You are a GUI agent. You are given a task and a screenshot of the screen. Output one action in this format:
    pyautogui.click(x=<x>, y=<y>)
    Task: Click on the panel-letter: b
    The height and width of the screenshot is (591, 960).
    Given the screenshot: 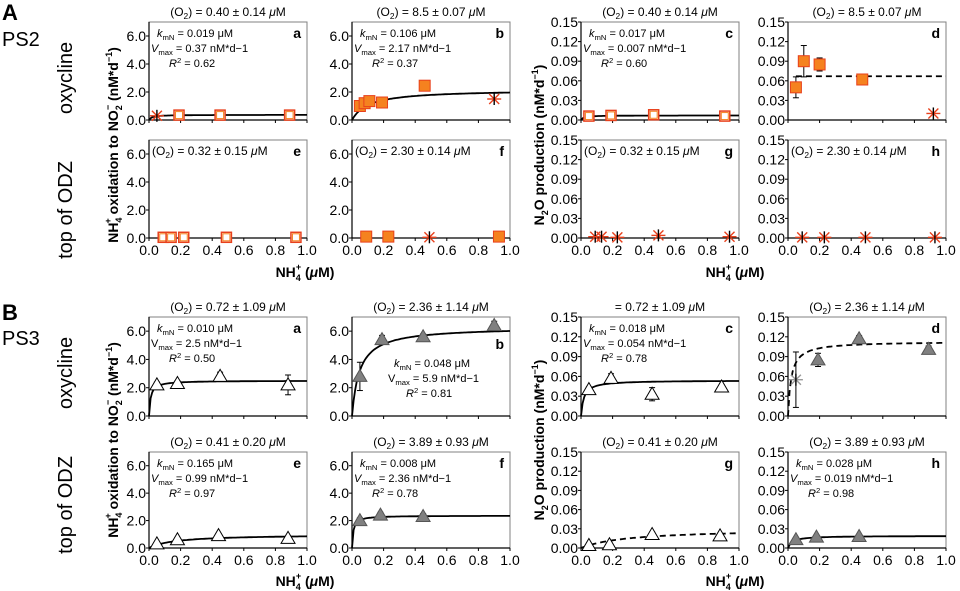 What is the action you would take?
    pyautogui.click(x=499, y=33)
    